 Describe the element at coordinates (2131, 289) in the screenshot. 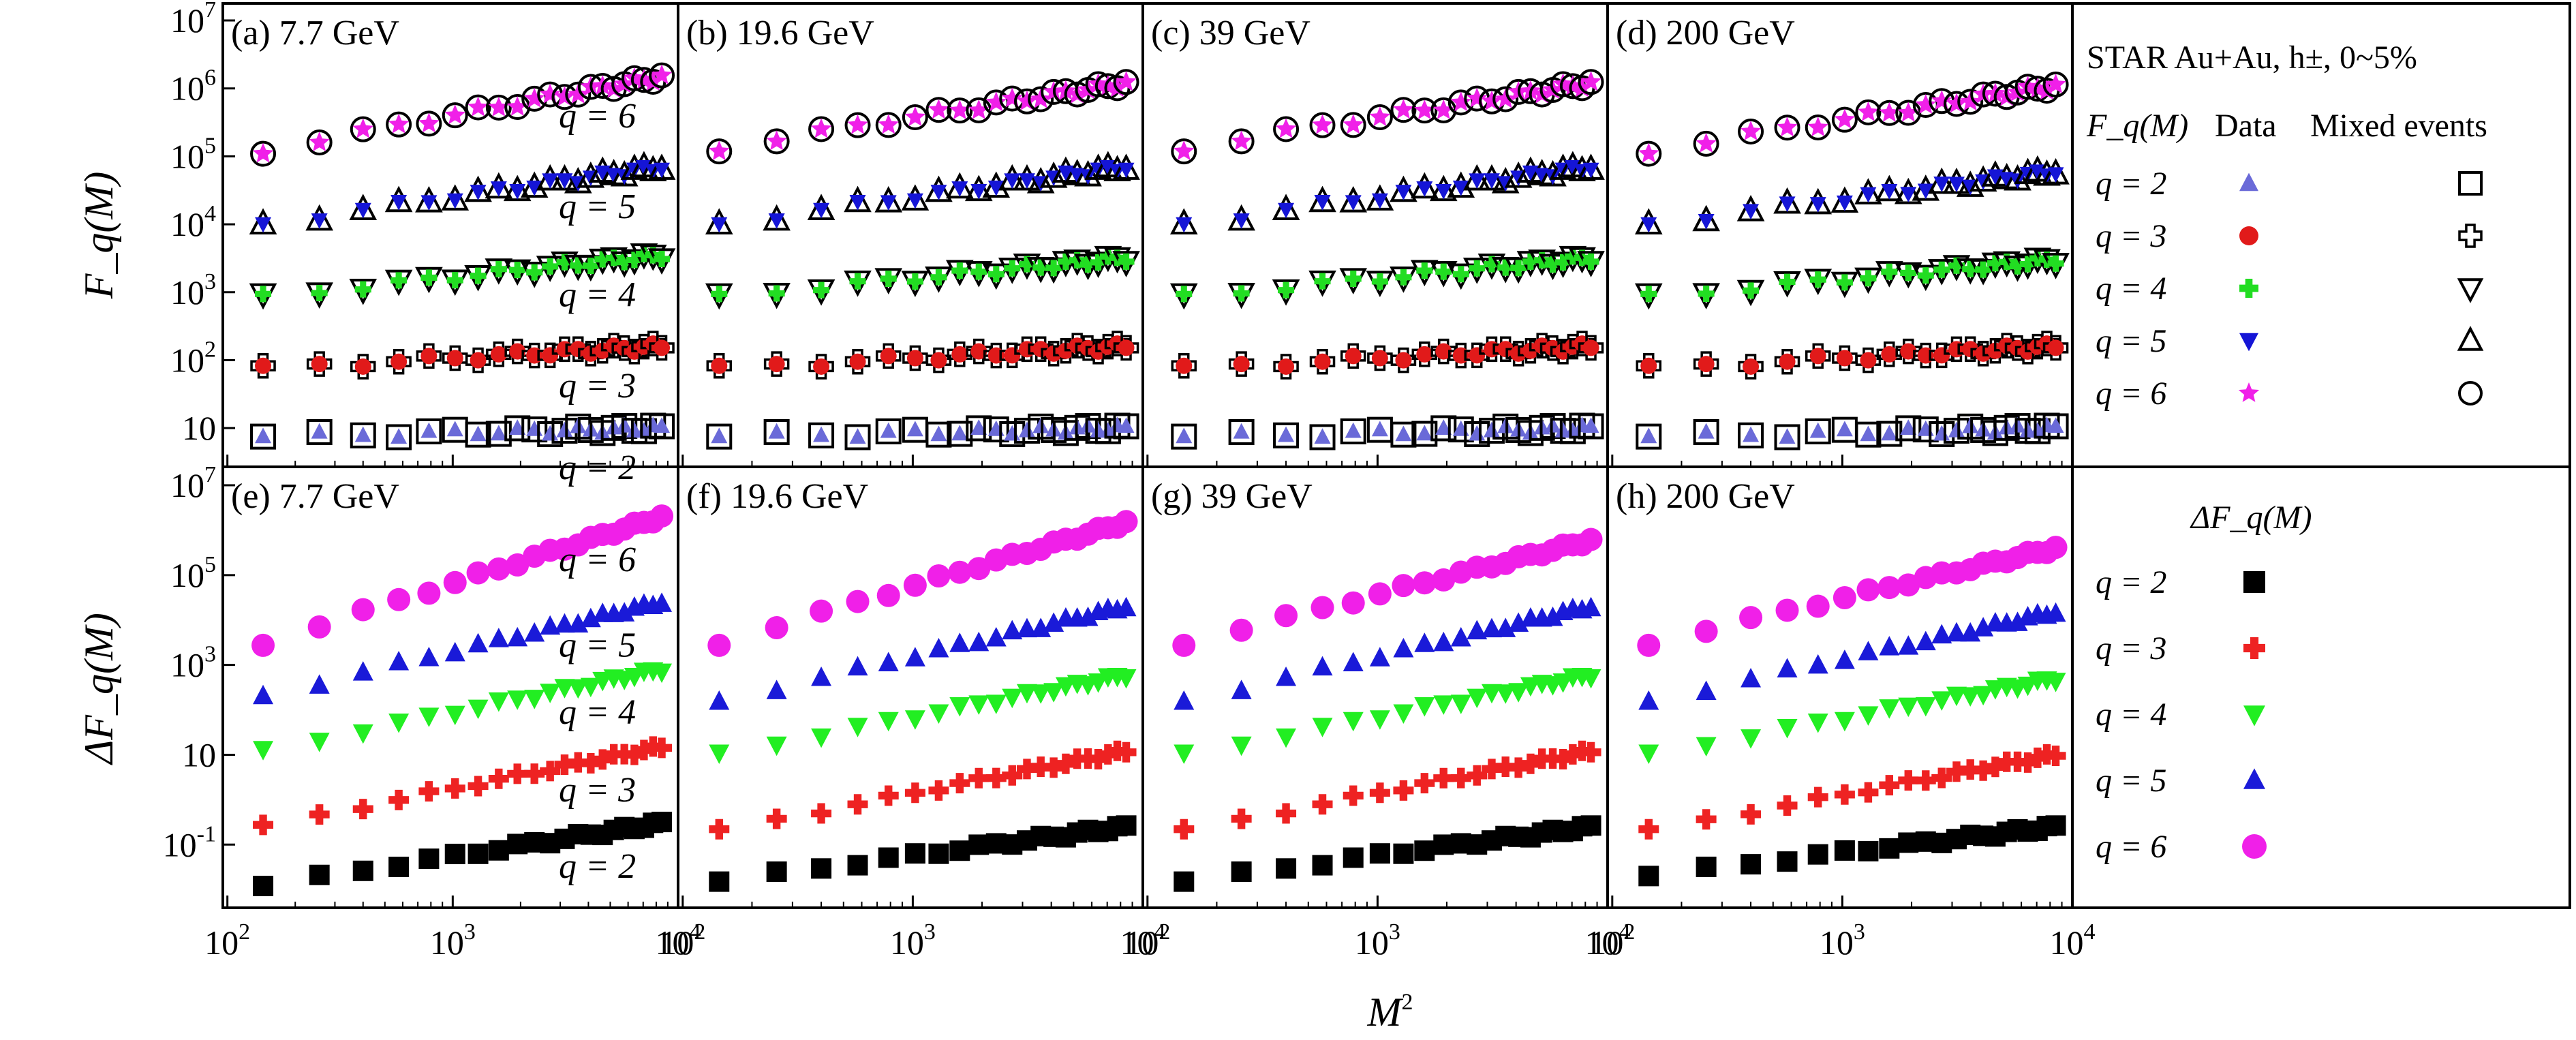

I see `legend-top-row-label: q = 4` at that location.